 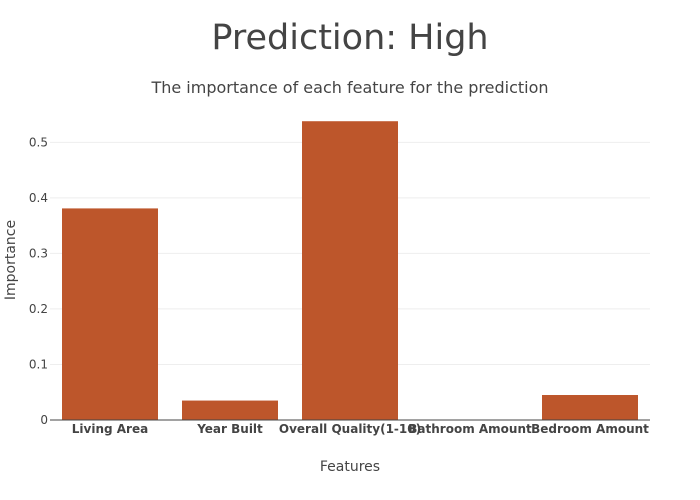 What do you see at coordinates (38, 364) in the screenshot?
I see `y-tick-label: 0.1` at bounding box center [38, 364].